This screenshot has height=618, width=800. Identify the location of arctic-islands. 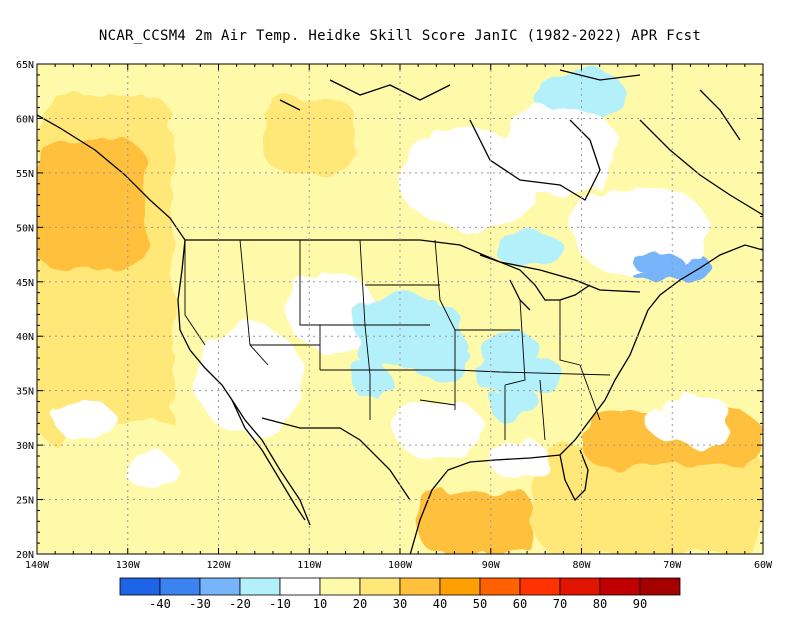
(510, 105).